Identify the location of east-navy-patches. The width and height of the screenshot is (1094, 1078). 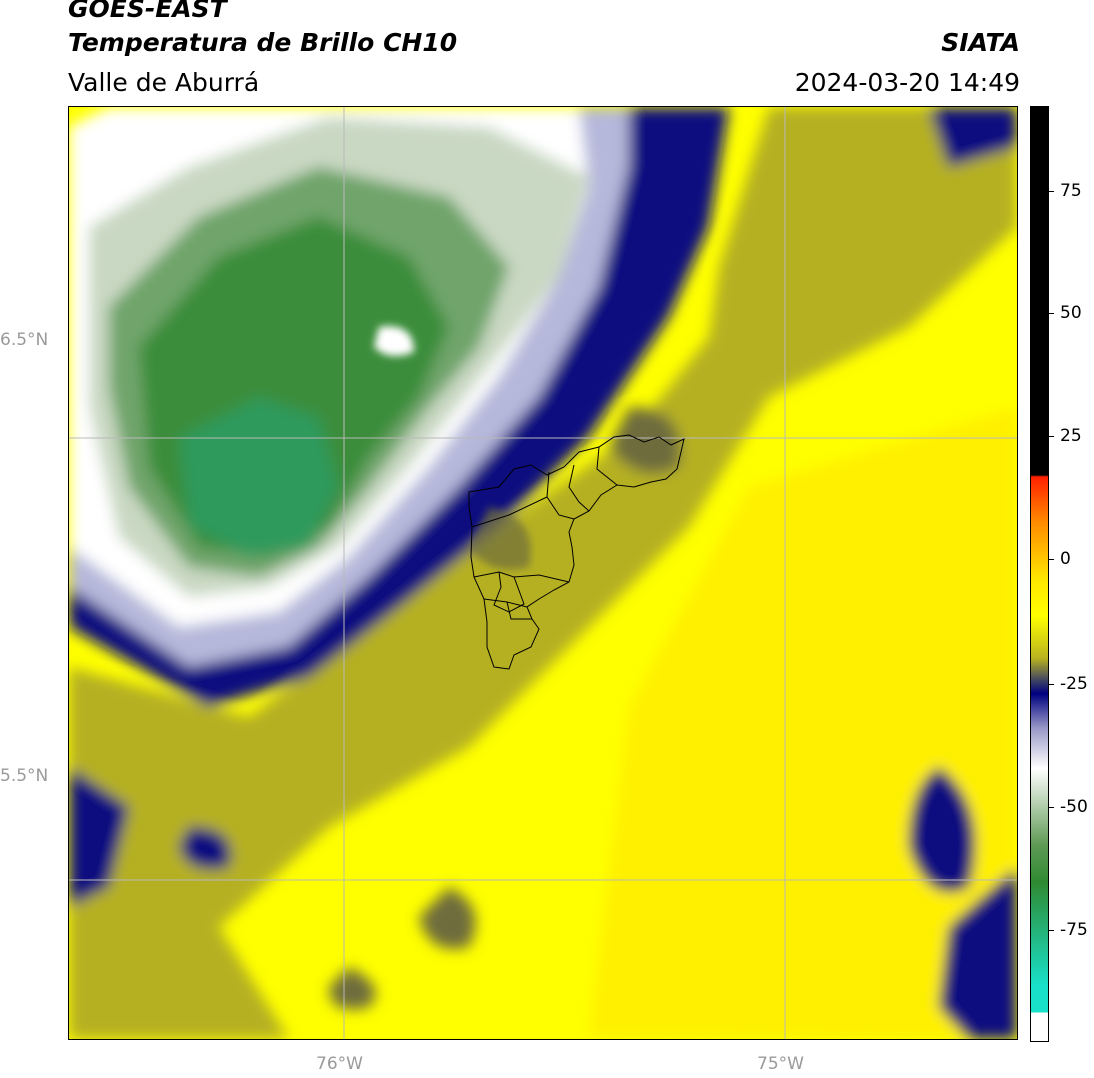
(963, 573).